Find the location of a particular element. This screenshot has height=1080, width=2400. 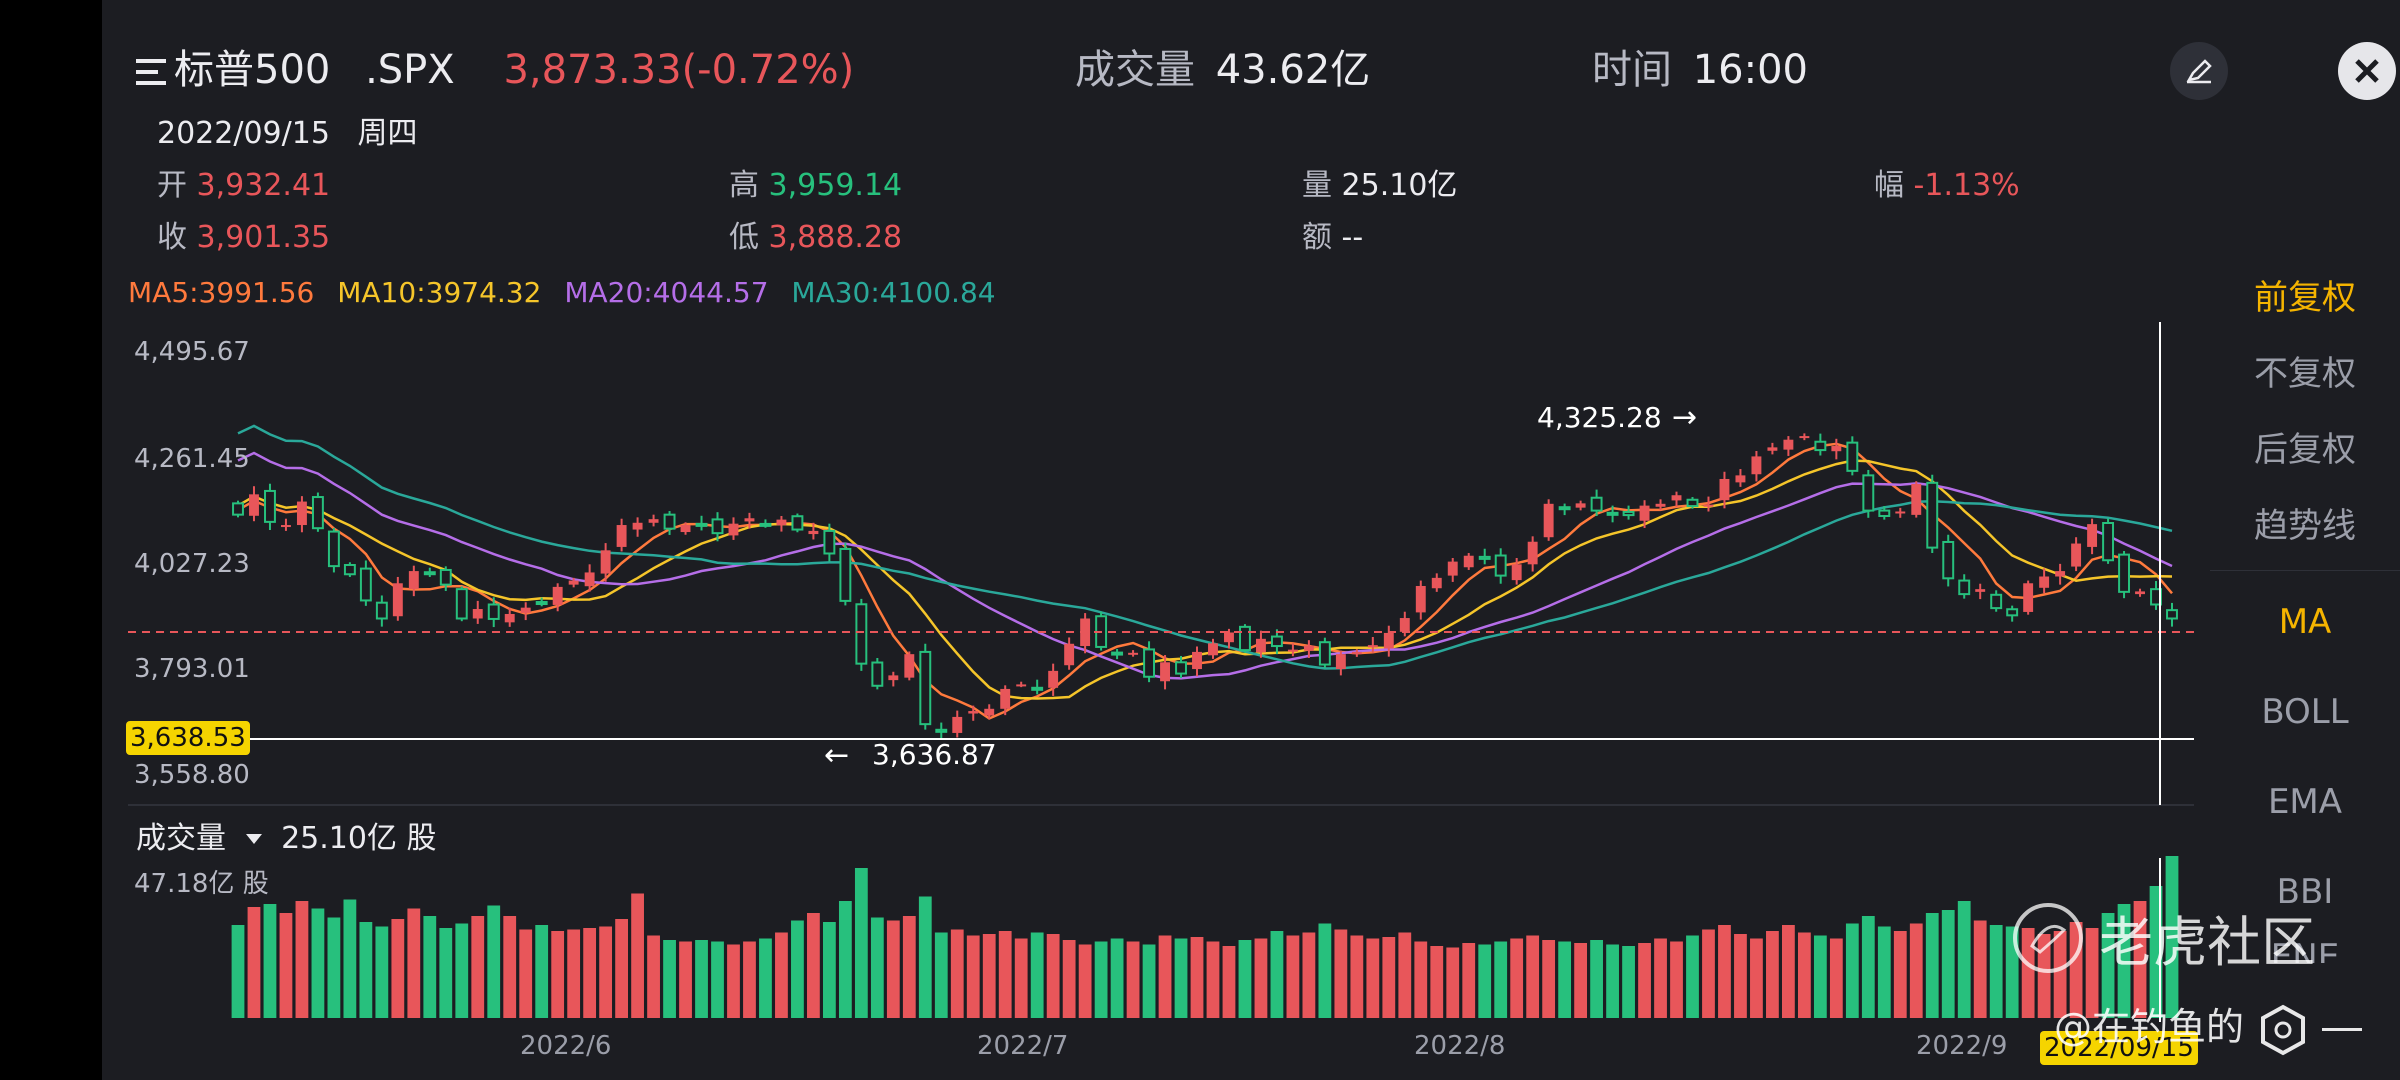

amount-label: 额 is located at coordinates (1317, 237).